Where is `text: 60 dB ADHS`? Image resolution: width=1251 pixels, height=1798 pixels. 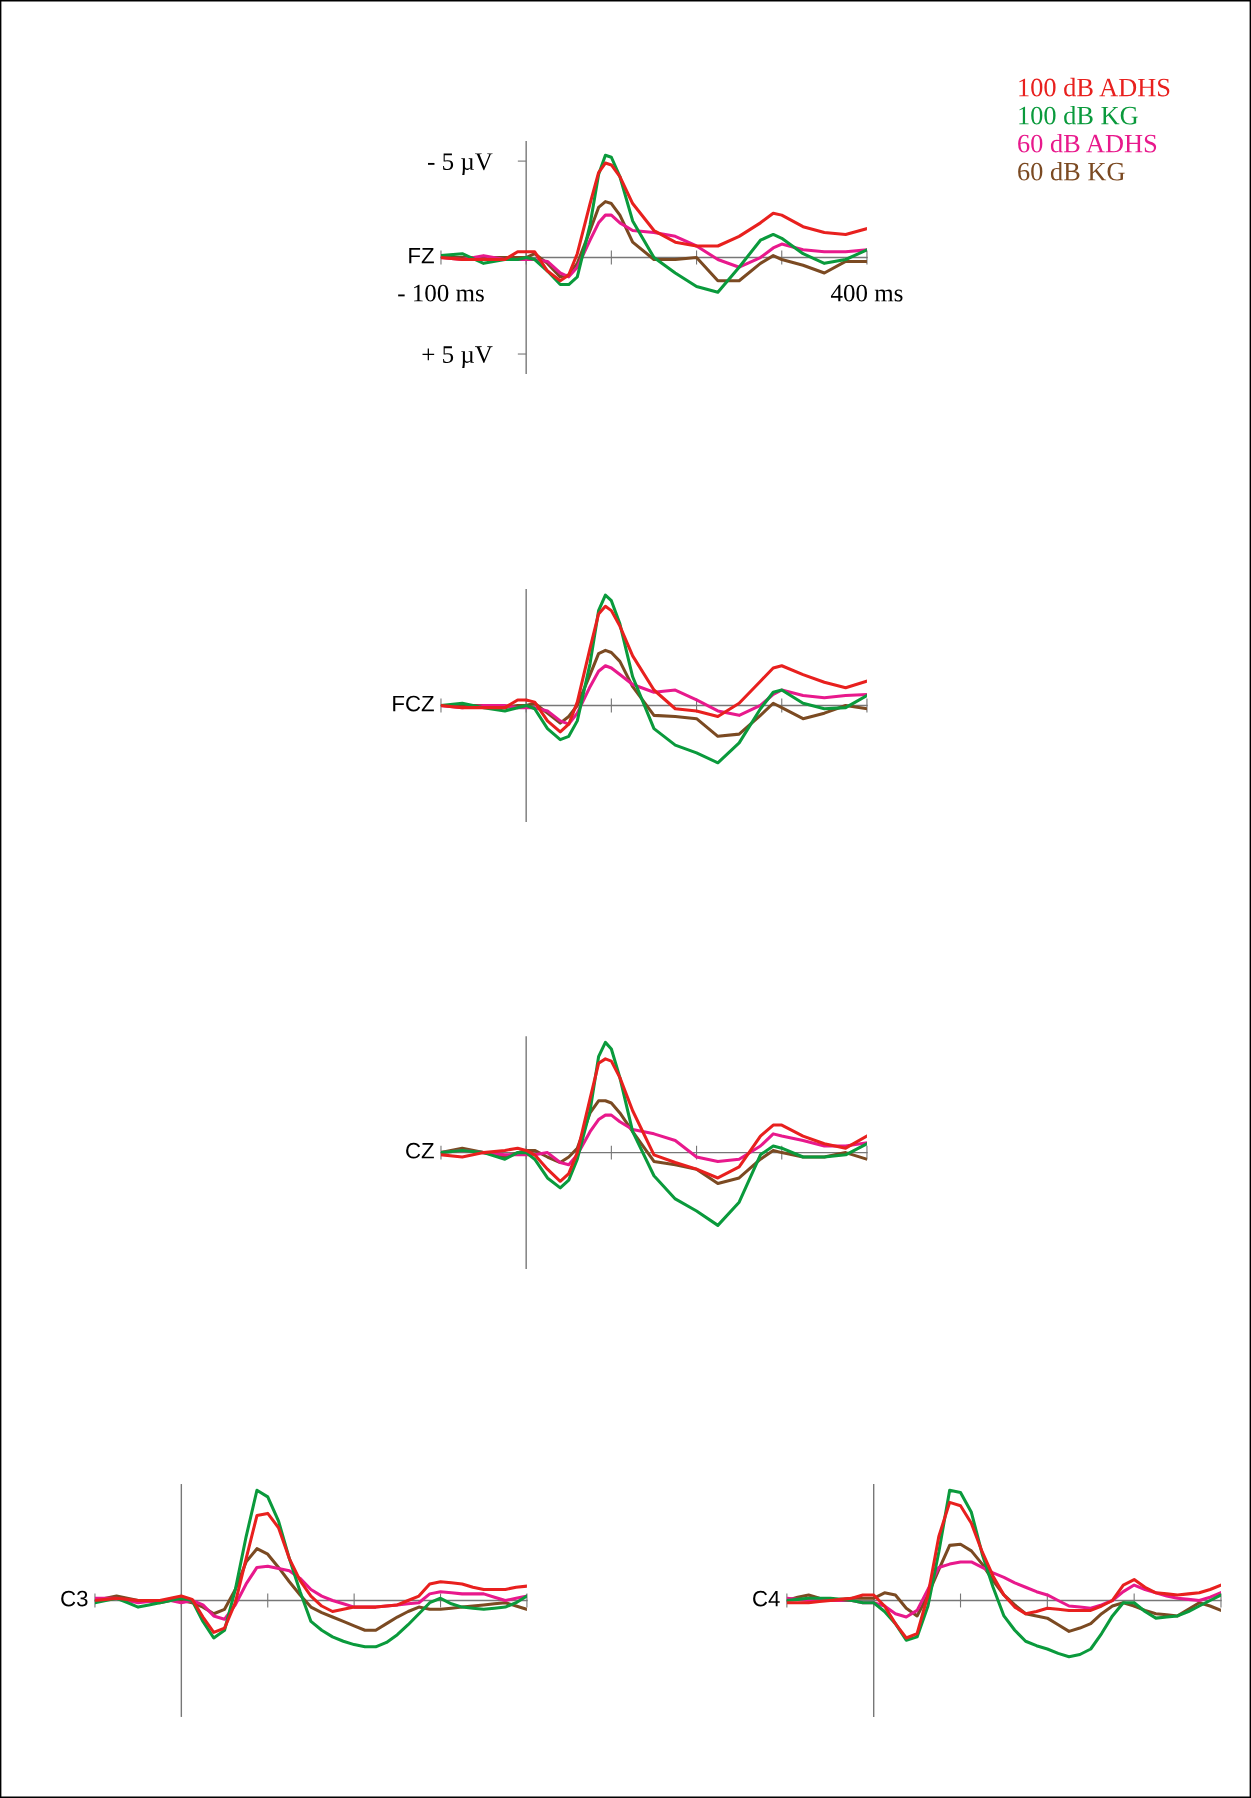 text: 60 dB ADHS is located at coordinates (1087, 143).